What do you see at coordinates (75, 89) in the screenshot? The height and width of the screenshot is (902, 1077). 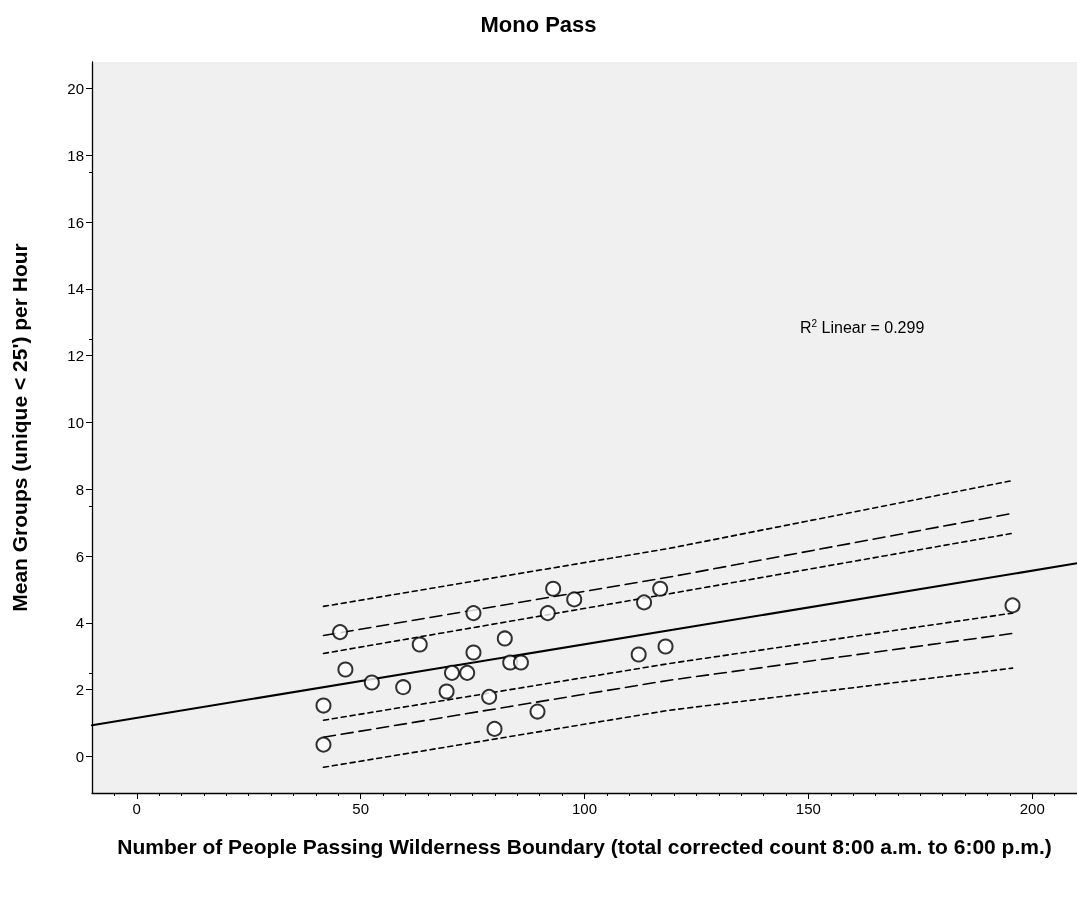 I see `y-tick-label: 20` at bounding box center [75, 89].